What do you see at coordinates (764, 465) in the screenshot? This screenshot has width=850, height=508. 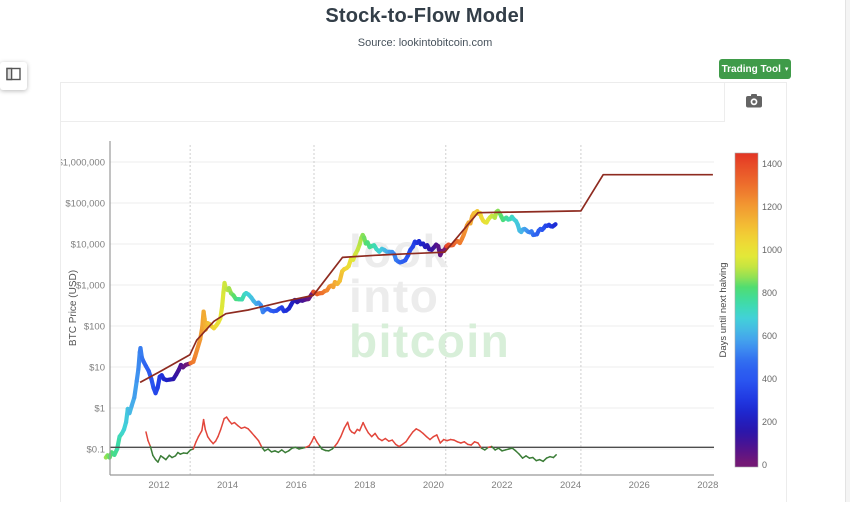 I see `svg-text: 0` at bounding box center [764, 465].